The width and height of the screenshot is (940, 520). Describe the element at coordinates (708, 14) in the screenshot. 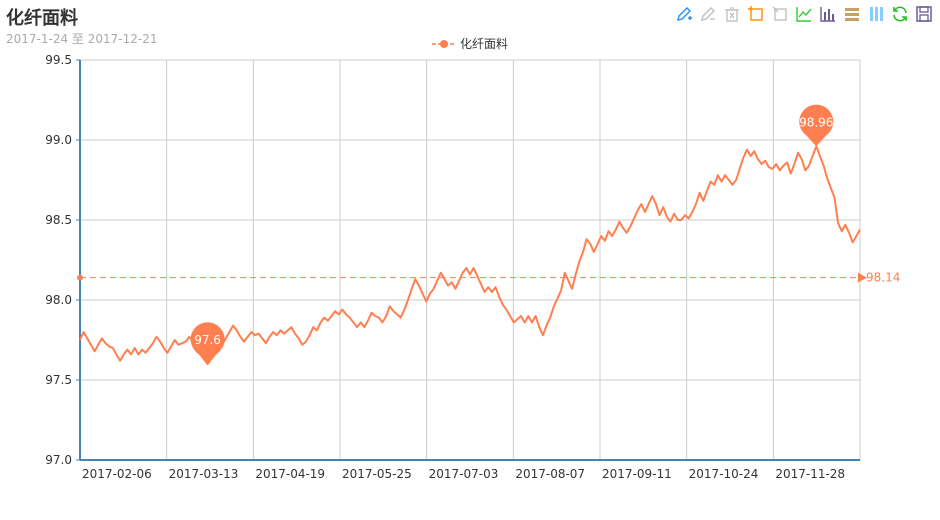

I see `mark-undo-icon` at that location.